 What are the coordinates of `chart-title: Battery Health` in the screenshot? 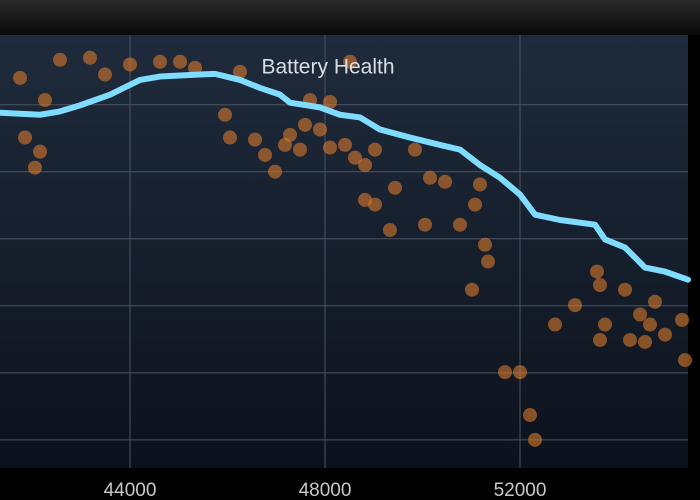 It's located at (327, 67).